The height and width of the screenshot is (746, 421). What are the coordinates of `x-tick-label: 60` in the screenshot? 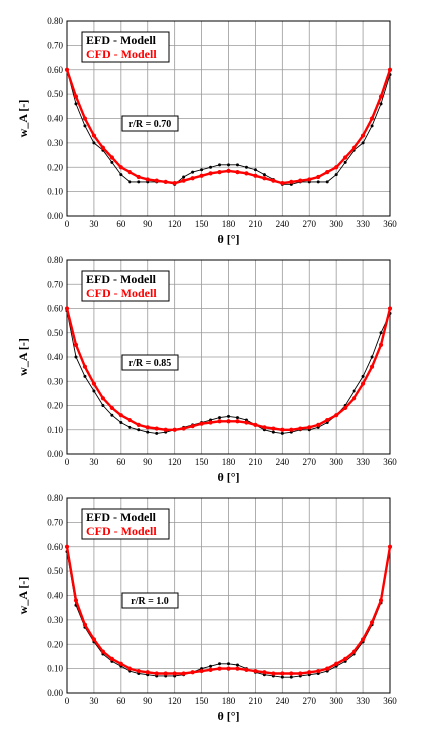 It's located at (121, 701).